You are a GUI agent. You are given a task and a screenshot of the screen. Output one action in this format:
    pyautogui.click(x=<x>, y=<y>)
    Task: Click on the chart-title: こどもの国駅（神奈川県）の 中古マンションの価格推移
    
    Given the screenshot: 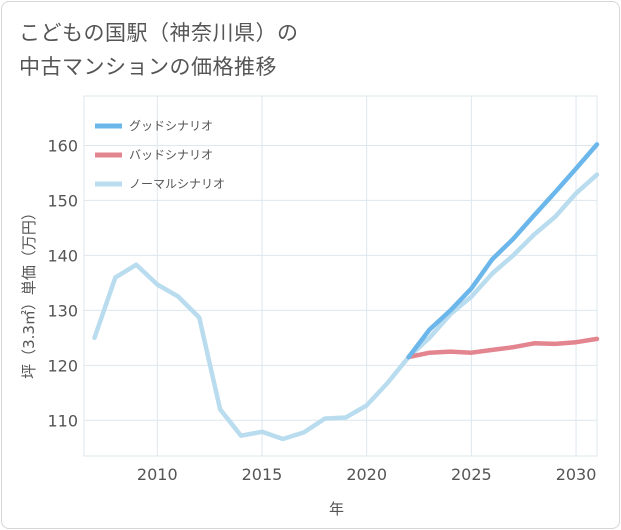 What is the action you would take?
    pyautogui.click(x=159, y=50)
    